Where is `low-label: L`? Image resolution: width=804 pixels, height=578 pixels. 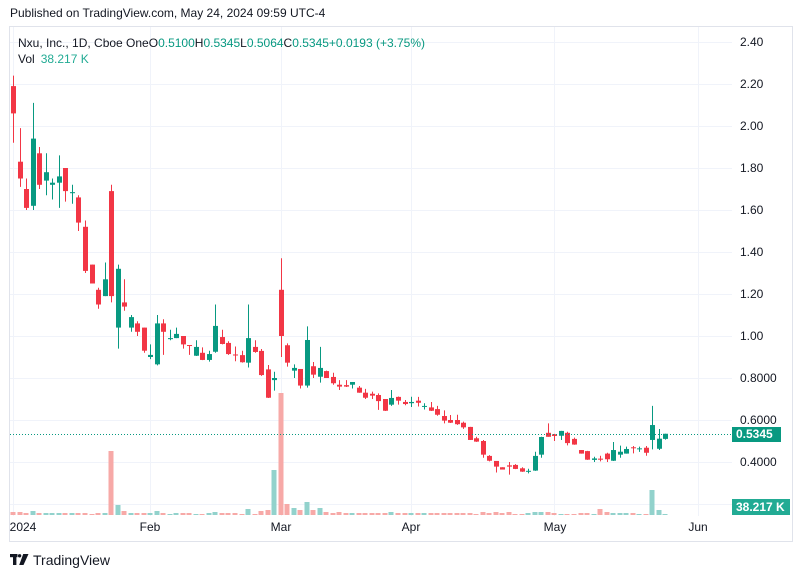 low-label: L is located at coordinates (243, 43).